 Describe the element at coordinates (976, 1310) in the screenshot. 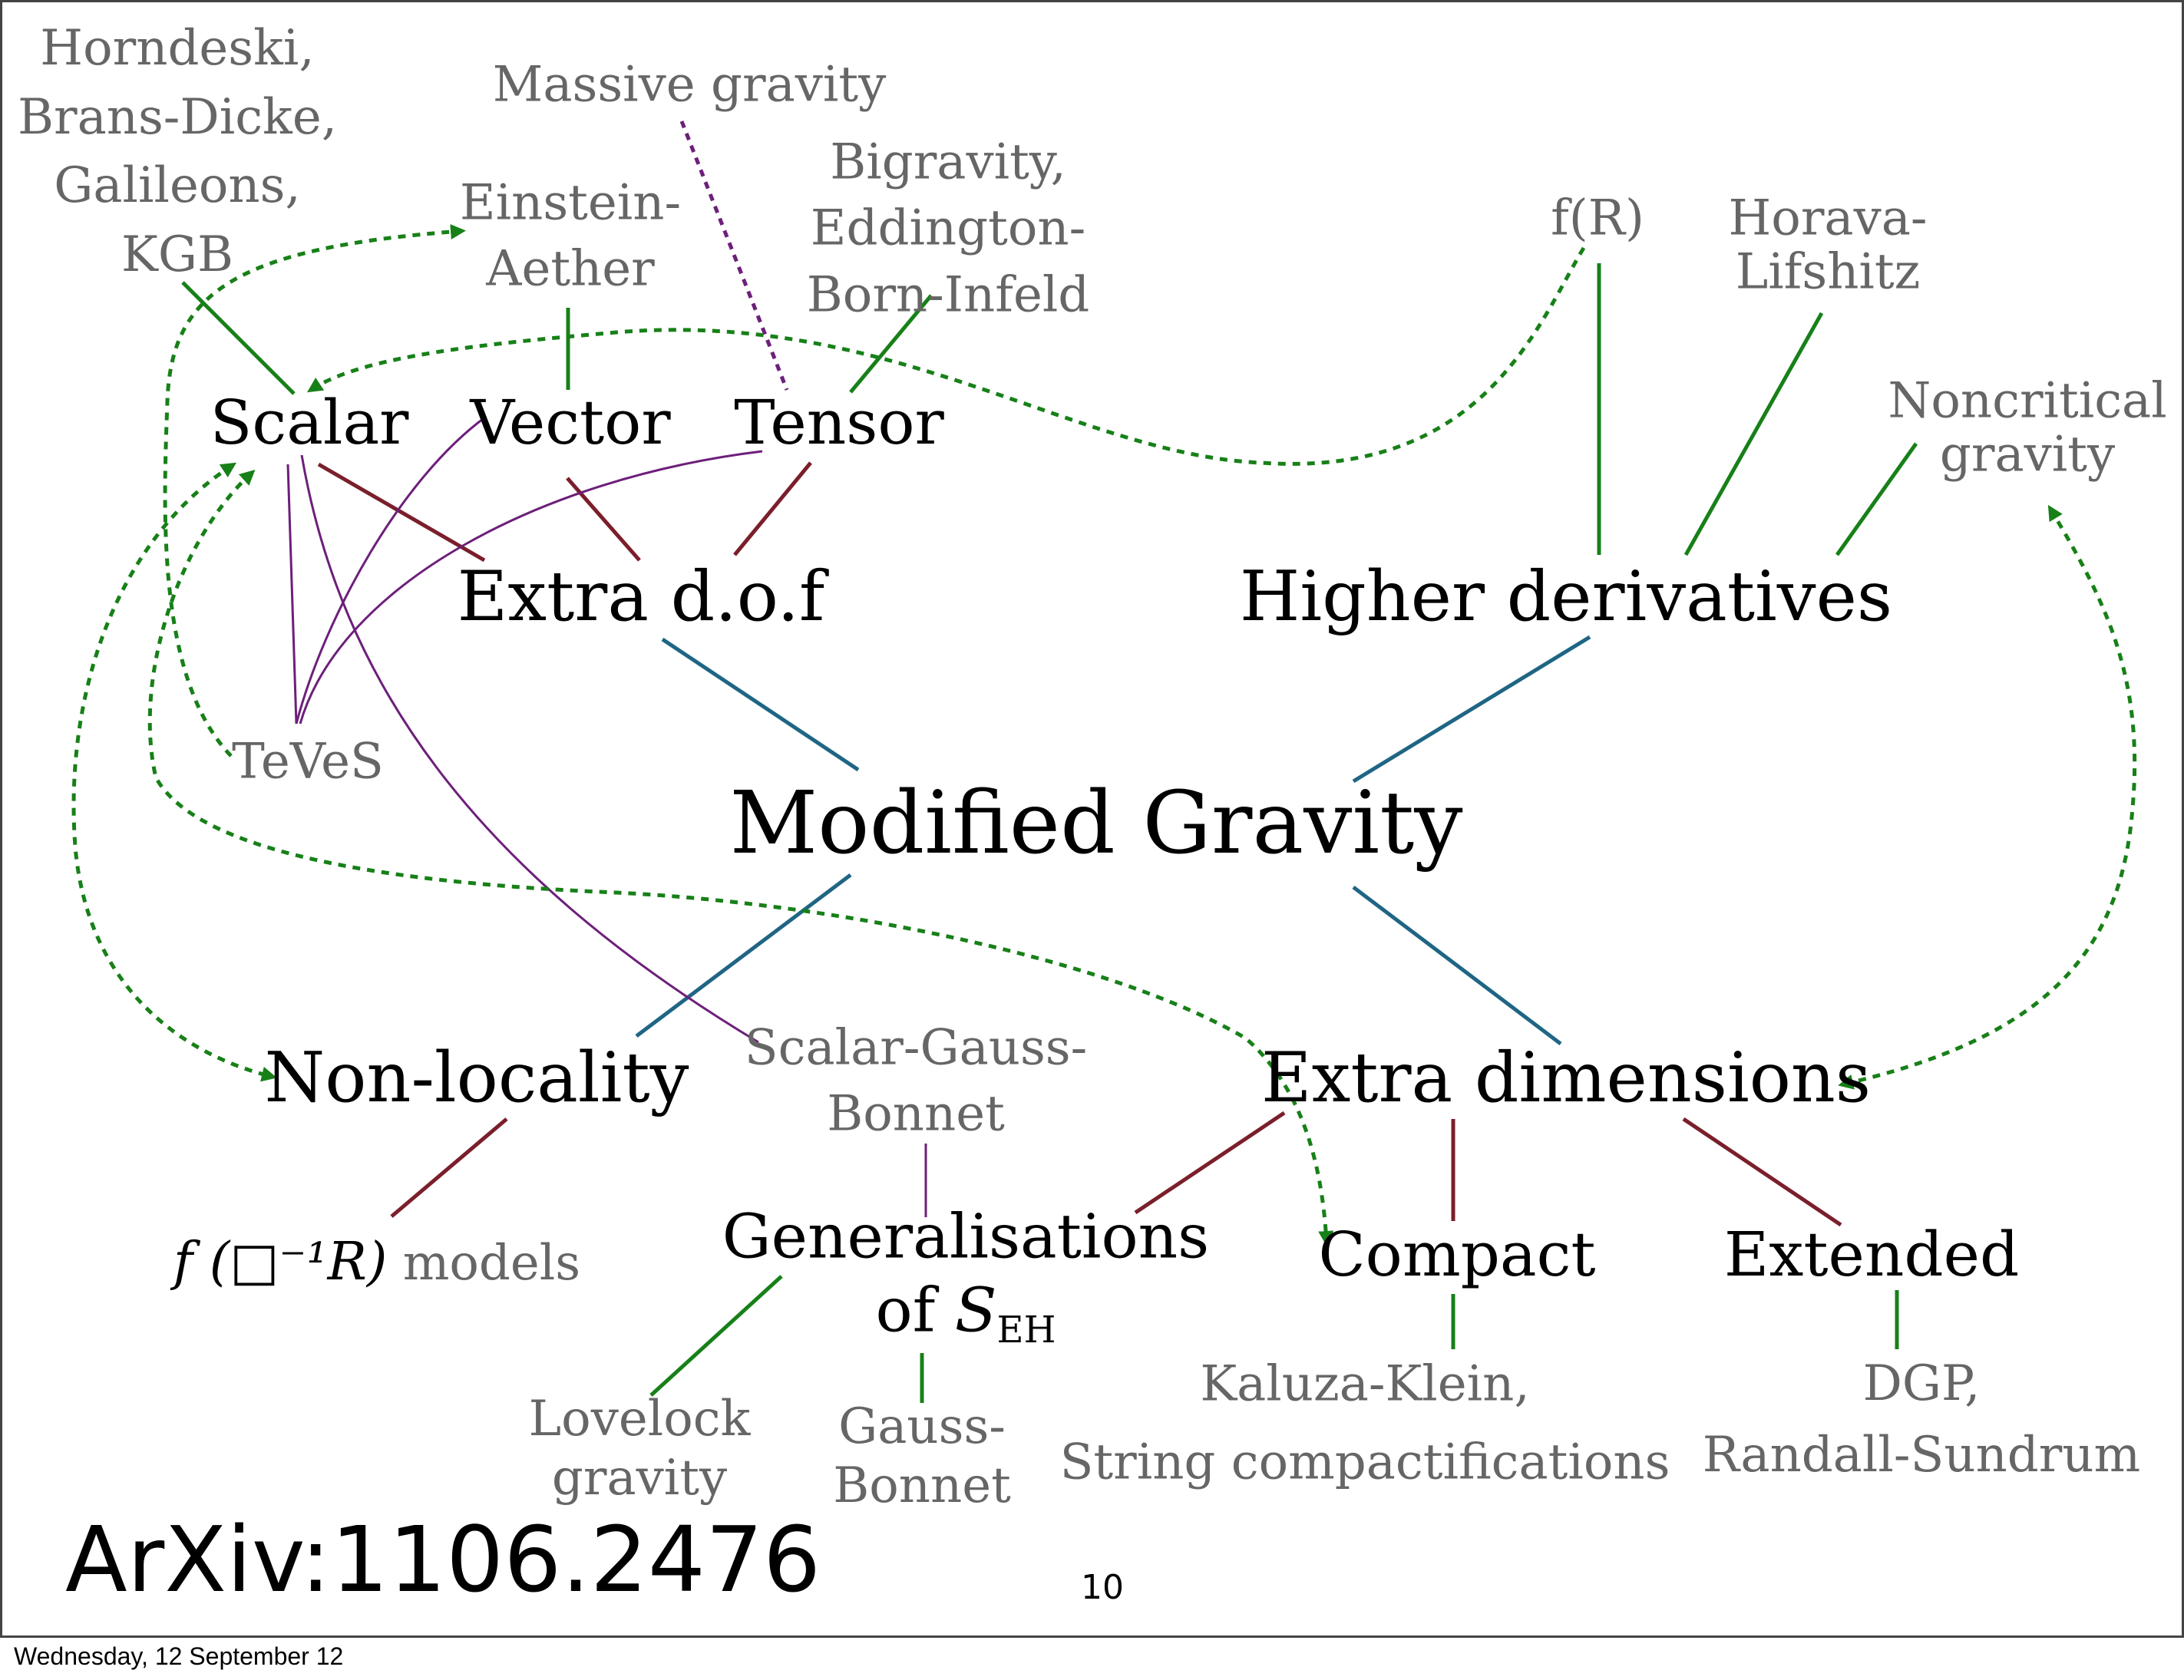

I see `generalisations-symbol: S` at that location.